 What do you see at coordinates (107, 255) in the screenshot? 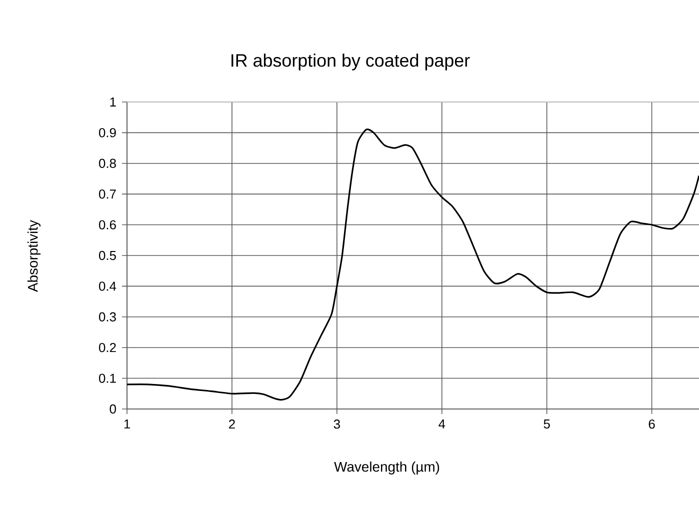
I see `y-tick-label: 0.5` at bounding box center [107, 255].